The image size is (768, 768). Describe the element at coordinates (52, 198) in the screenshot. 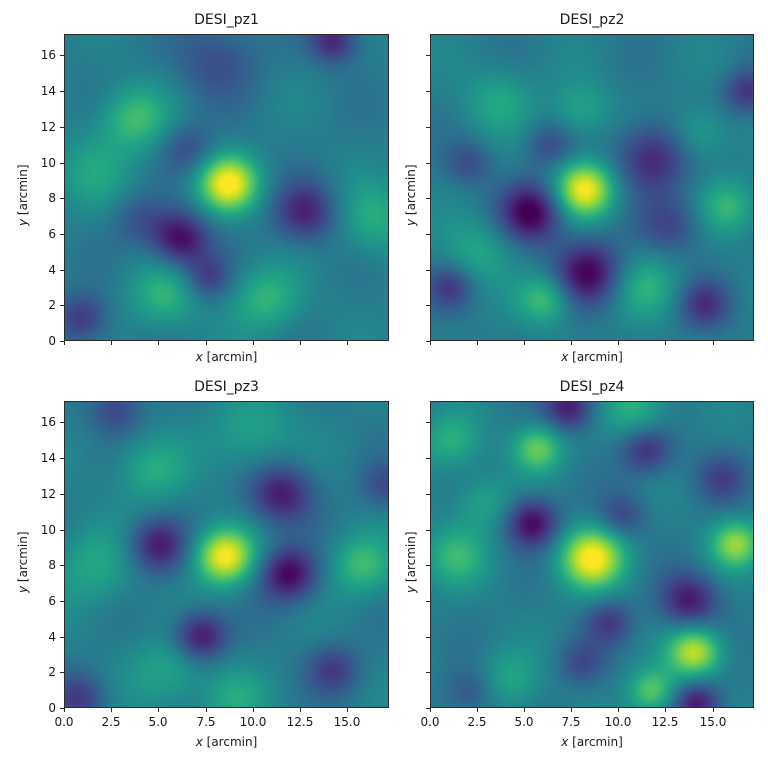

I see `y-tick-label: 8` at that location.